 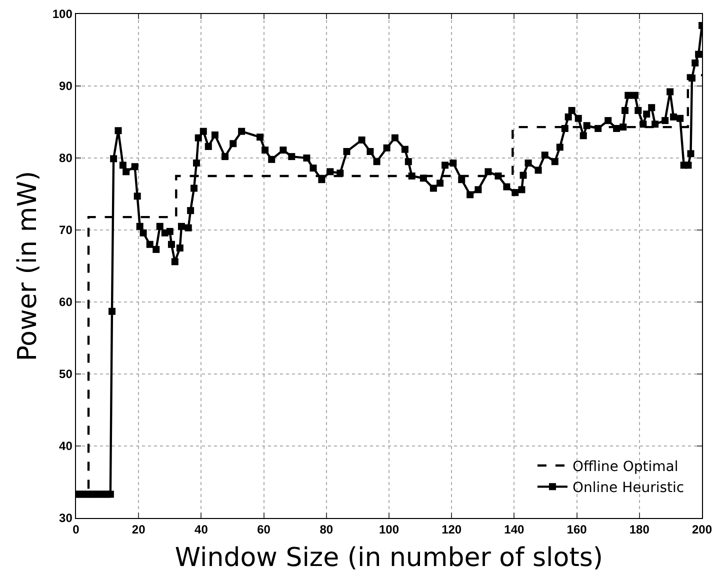 What do you see at coordinates (62, 14) in the screenshot?
I see `y-tick-label: 100` at bounding box center [62, 14].